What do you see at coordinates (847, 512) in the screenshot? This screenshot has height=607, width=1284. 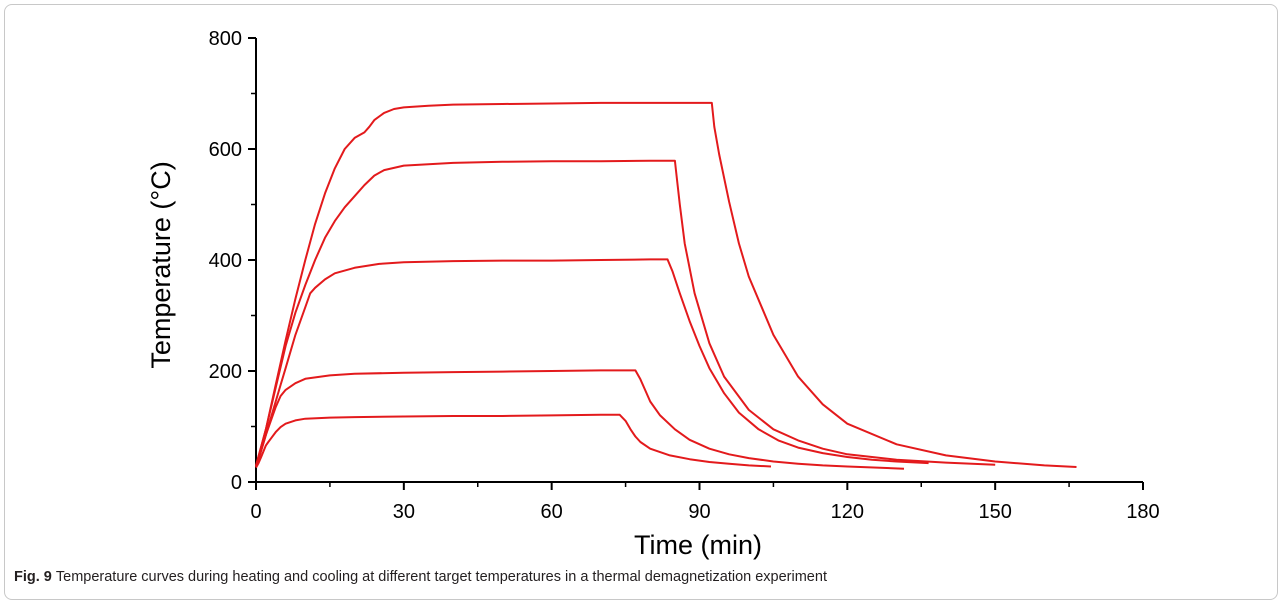 I see `x-tick-label: 120` at bounding box center [847, 512].